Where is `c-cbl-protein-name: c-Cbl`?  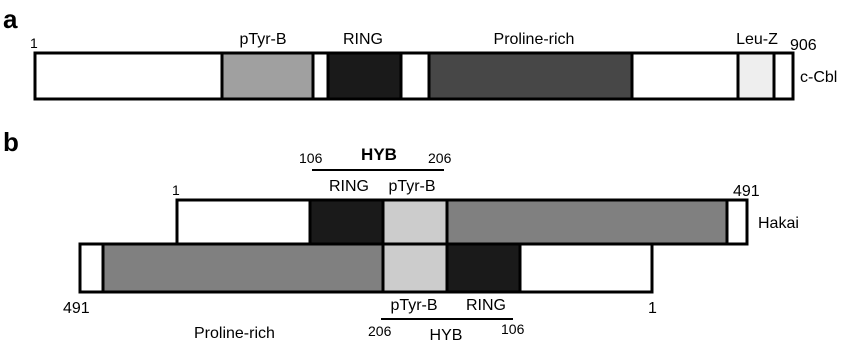
c-cbl-protein-name: c-Cbl is located at coordinates (818, 77).